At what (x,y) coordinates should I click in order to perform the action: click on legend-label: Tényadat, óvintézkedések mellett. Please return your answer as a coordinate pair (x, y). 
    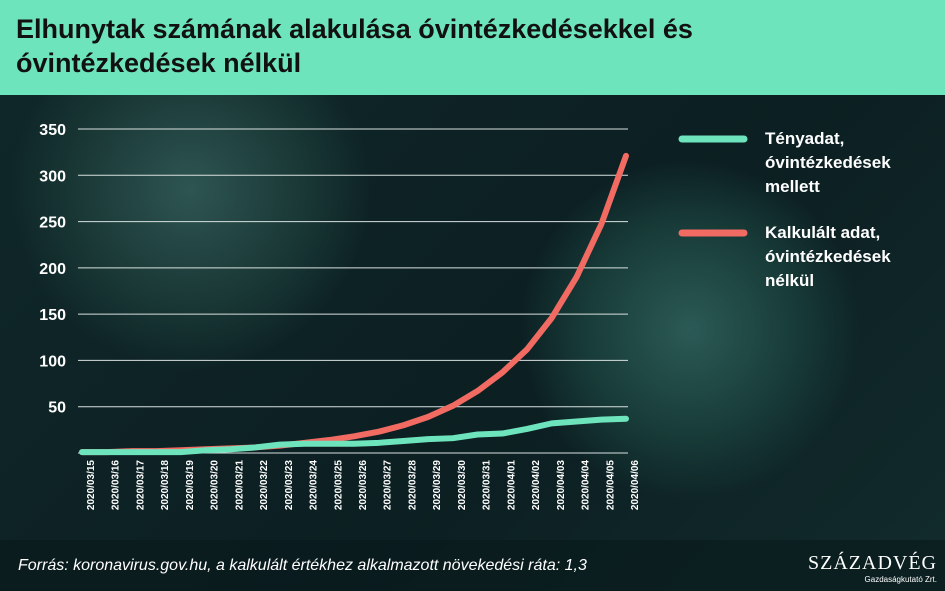
    Looking at the image, I should click on (828, 162).